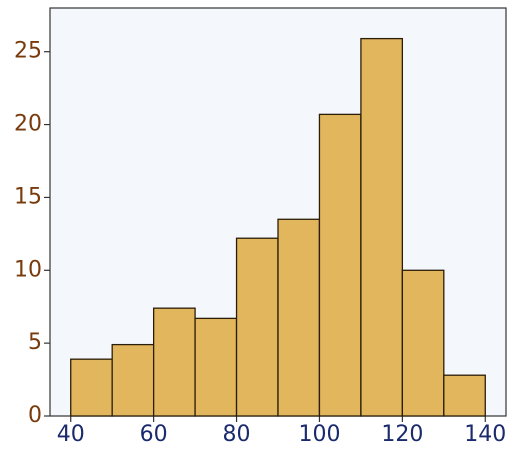  I want to click on x-tick-label: 140, so click(485, 434).